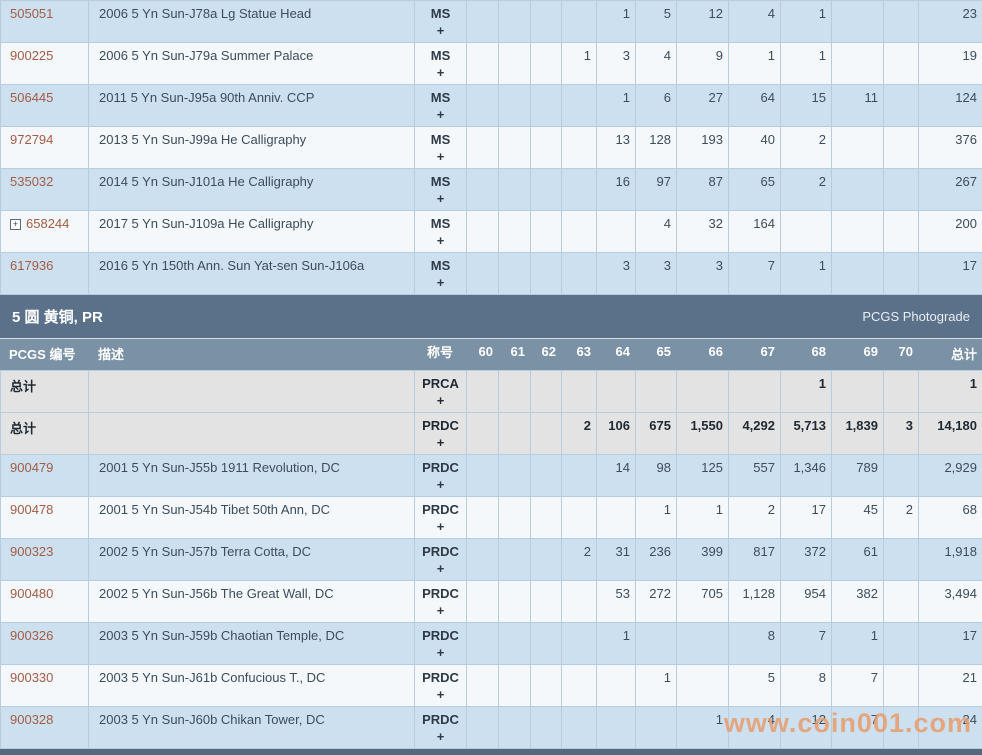 The image size is (982, 755). What do you see at coordinates (31, 719) in the screenshot?
I see `pcgs-number-link: 900328` at bounding box center [31, 719].